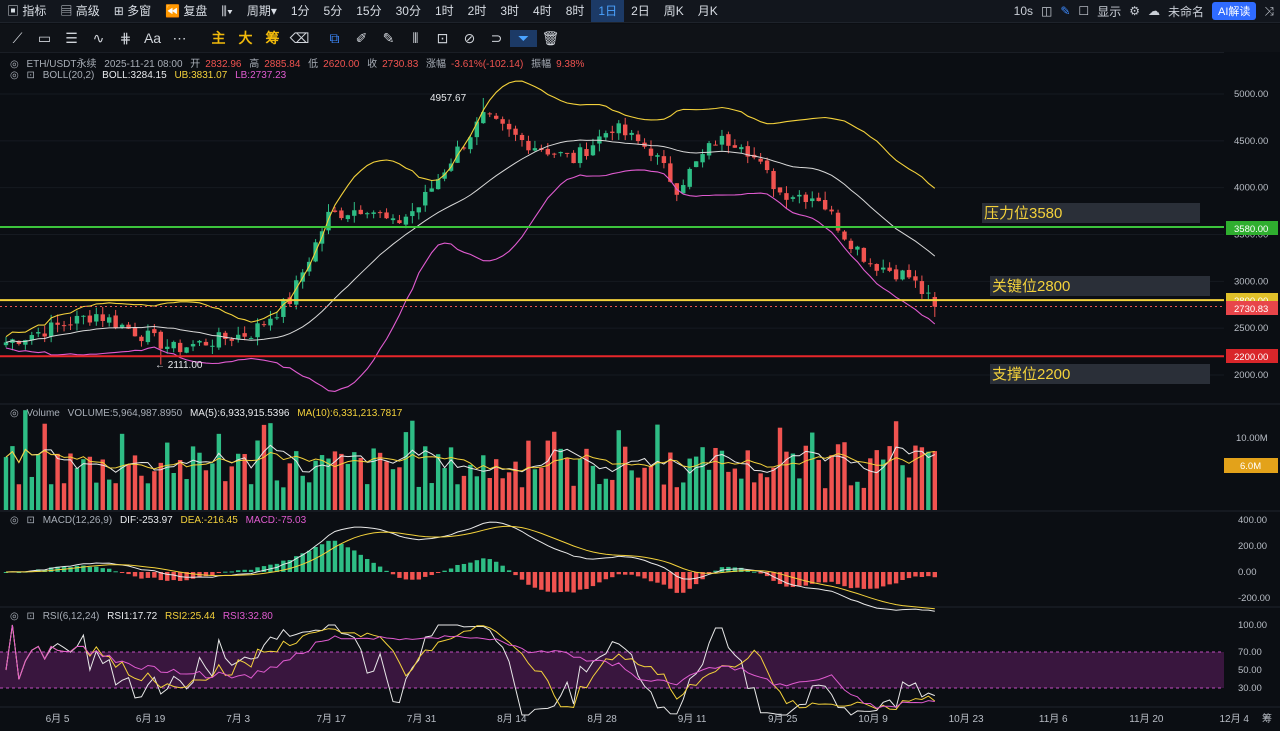 Image resolution: width=1280 pixels, height=731 pixels. I want to click on period-1h: 1时, so click(444, 11).